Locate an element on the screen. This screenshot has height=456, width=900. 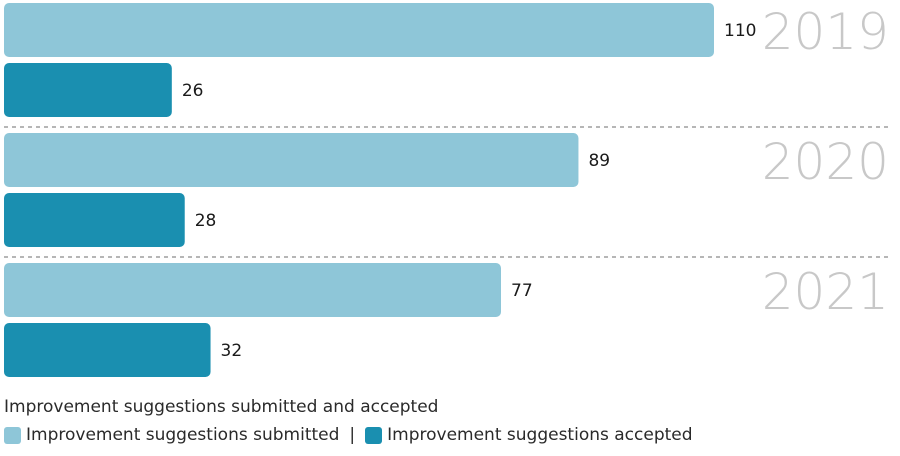
value-label-accepted: 28 is located at coordinates (206, 221).